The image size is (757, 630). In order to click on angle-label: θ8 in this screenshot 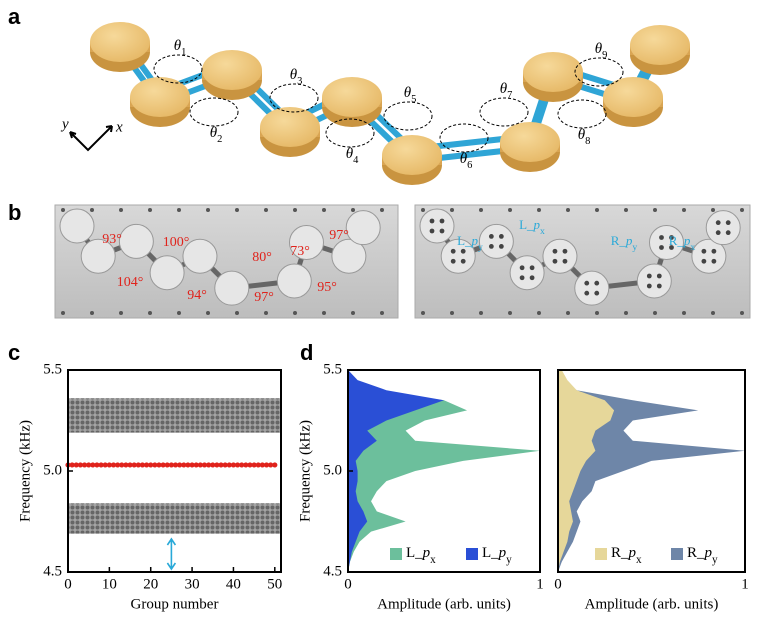, I will do `click(584, 136)`.